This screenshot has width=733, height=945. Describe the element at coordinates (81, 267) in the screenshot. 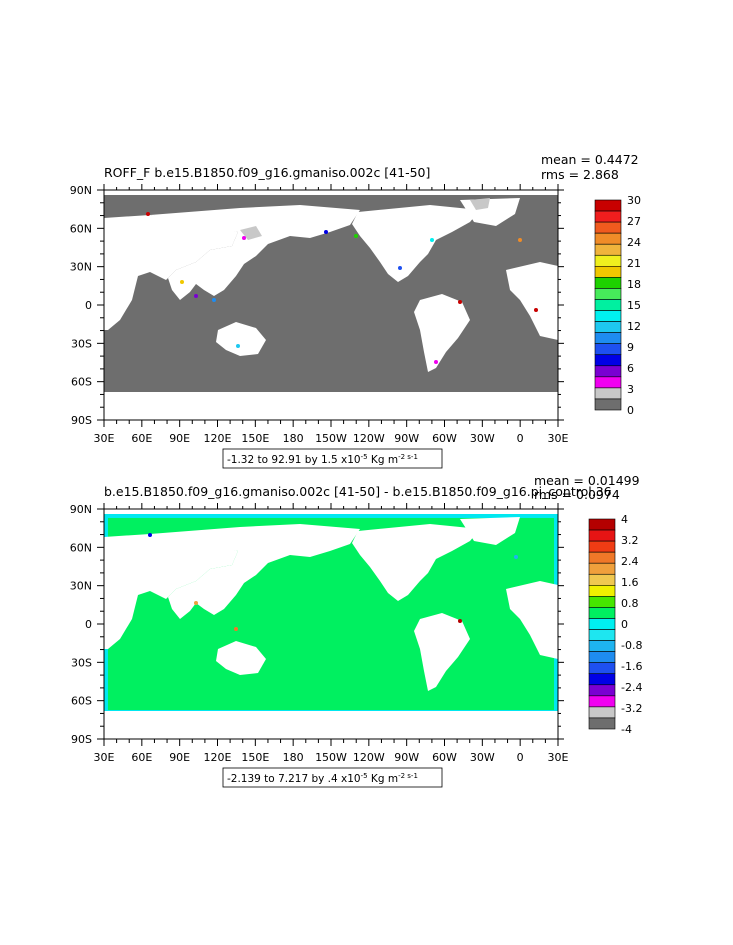

I see `panel1-y-tick-label: 30N` at that location.